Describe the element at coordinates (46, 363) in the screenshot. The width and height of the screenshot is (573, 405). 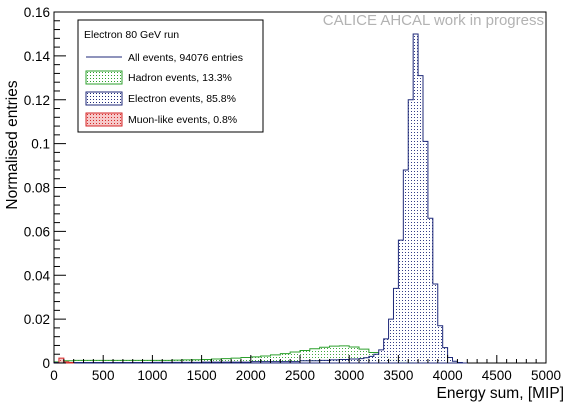
I see `y-tick-label: 0` at that location.